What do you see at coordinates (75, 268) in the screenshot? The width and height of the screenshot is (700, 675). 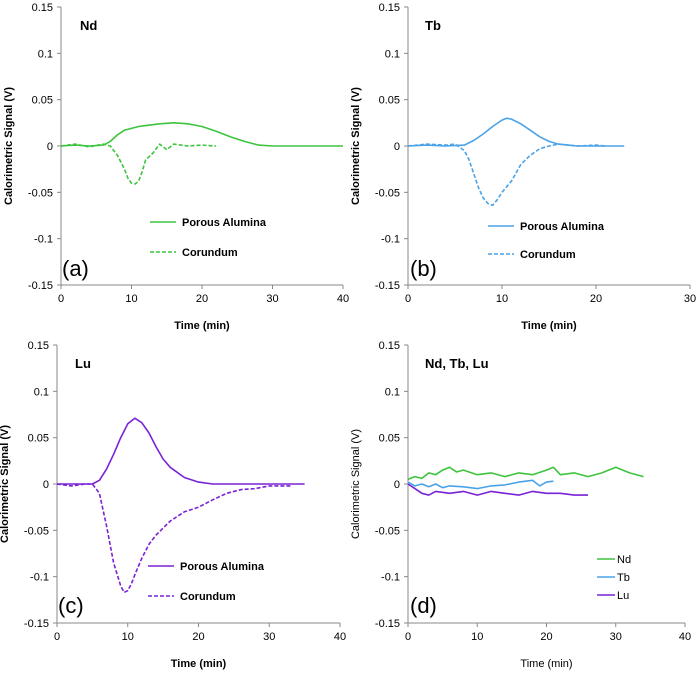 I see `panel-label: (a)` at bounding box center [75, 268].